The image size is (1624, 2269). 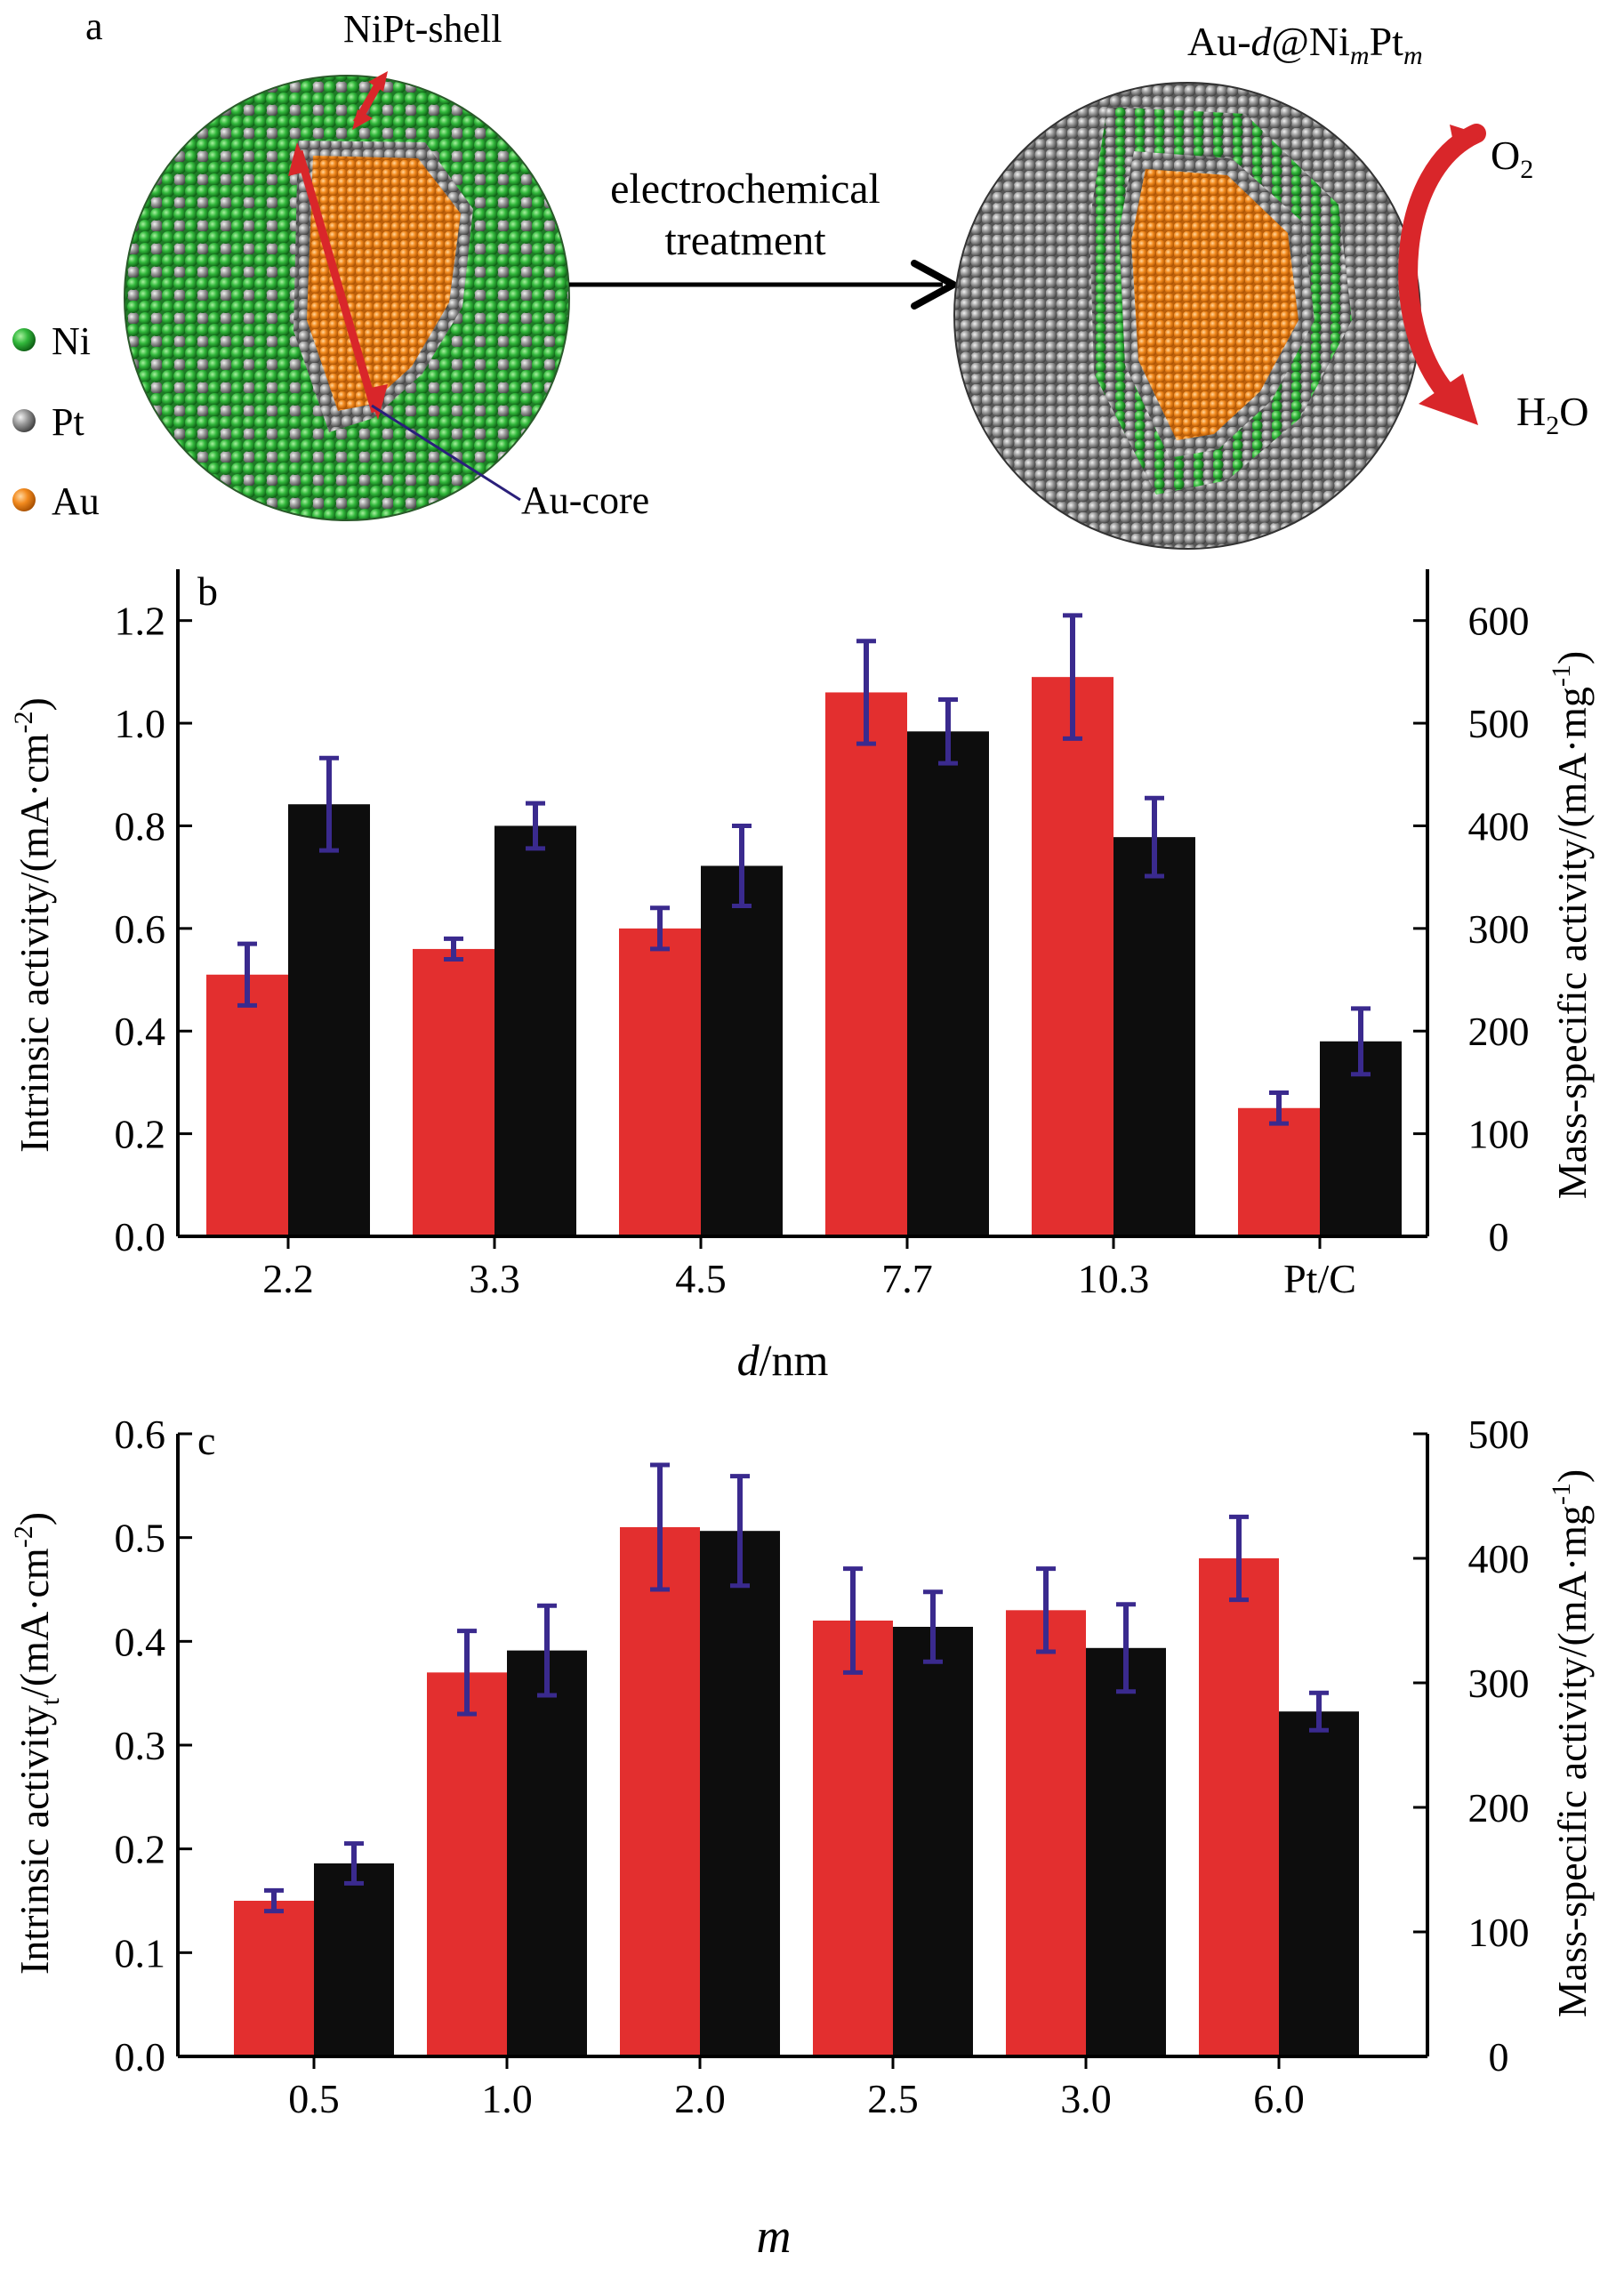 What do you see at coordinates (140, 1849) in the screenshot?
I see `panel-c-ytick-label-left-2: 0.2` at bounding box center [140, 1849].